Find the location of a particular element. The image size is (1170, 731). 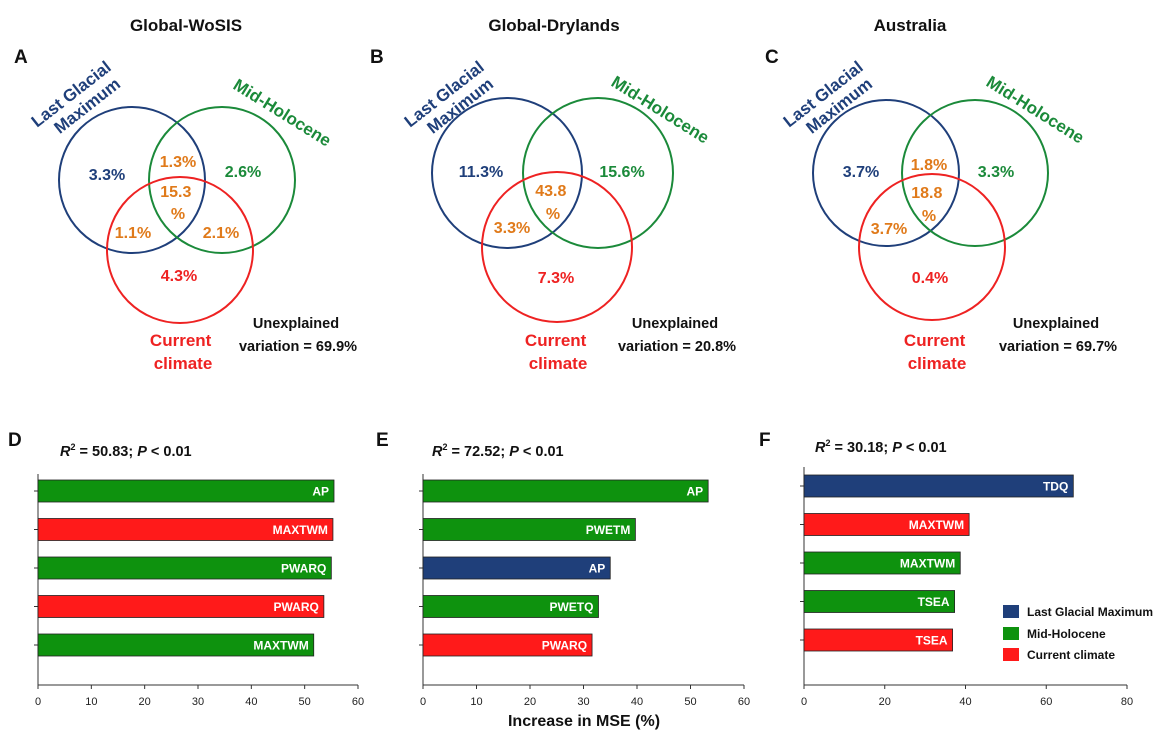

unexplained-line: variation = 69.9% is located at coordinates (298, 347).